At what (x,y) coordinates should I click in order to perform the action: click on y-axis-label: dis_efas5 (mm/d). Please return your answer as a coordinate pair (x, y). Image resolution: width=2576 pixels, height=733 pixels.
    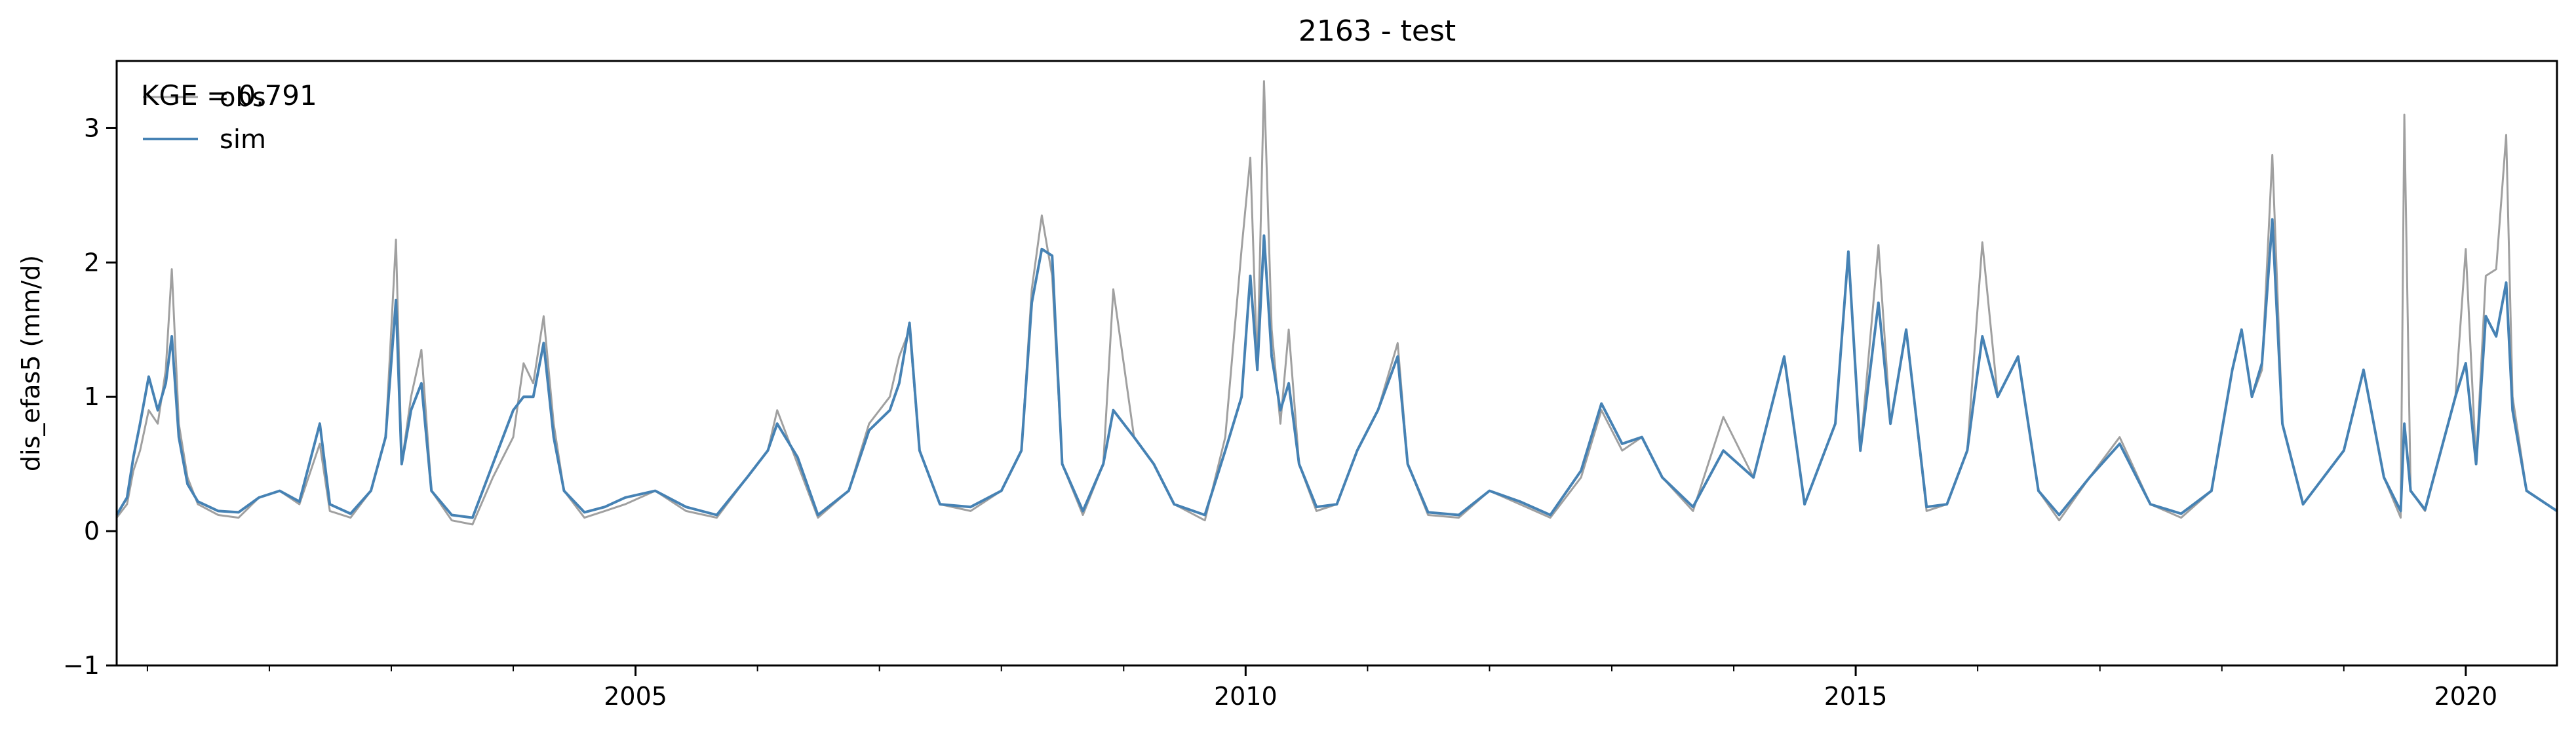
    Looking at the image, I should click on (30, 363).